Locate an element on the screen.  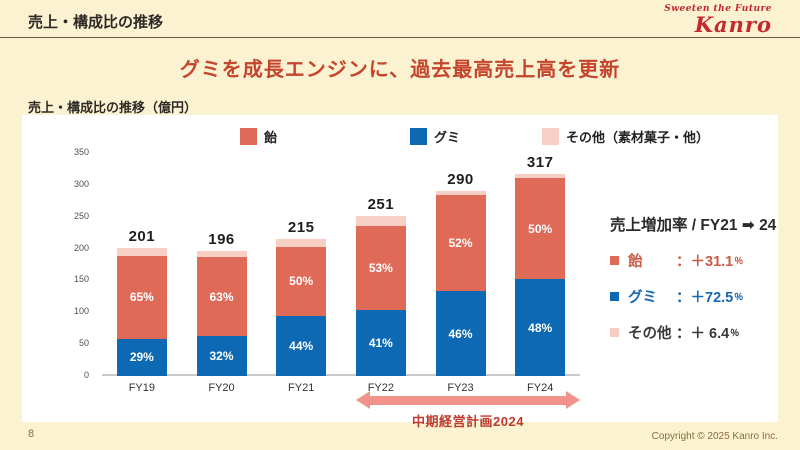
logo-slogan: Sweeten the Future is located at coordinates (718, 9).